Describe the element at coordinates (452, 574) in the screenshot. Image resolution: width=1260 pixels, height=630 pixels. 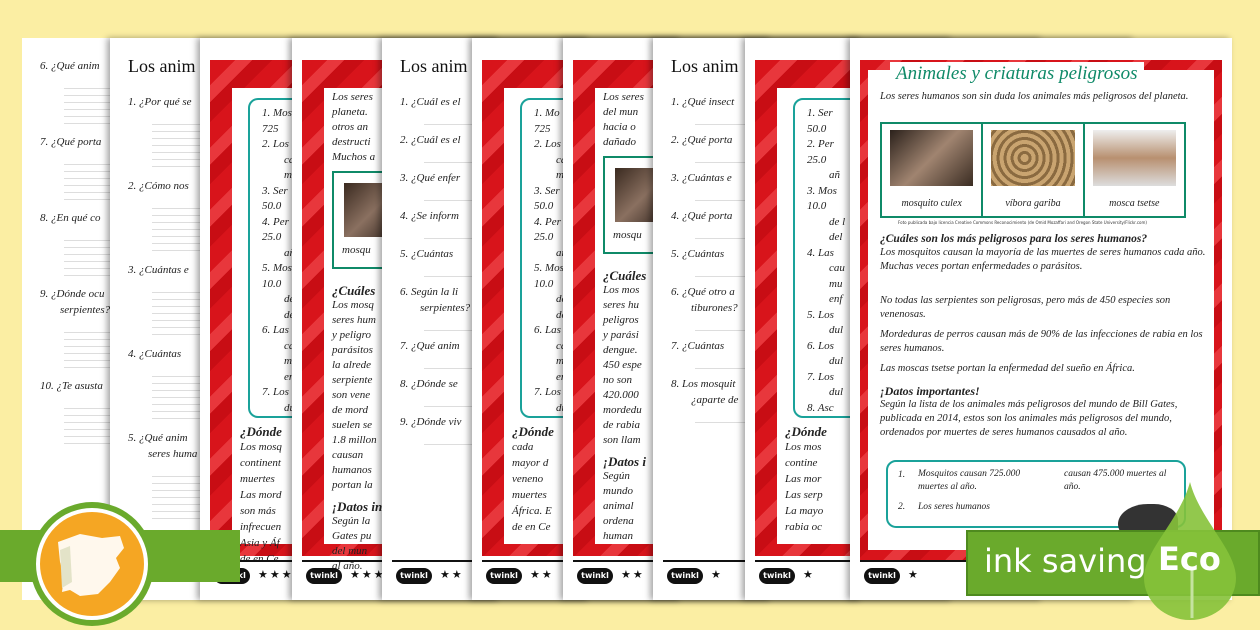
I see `difficulty-stars: ★★` at that location.